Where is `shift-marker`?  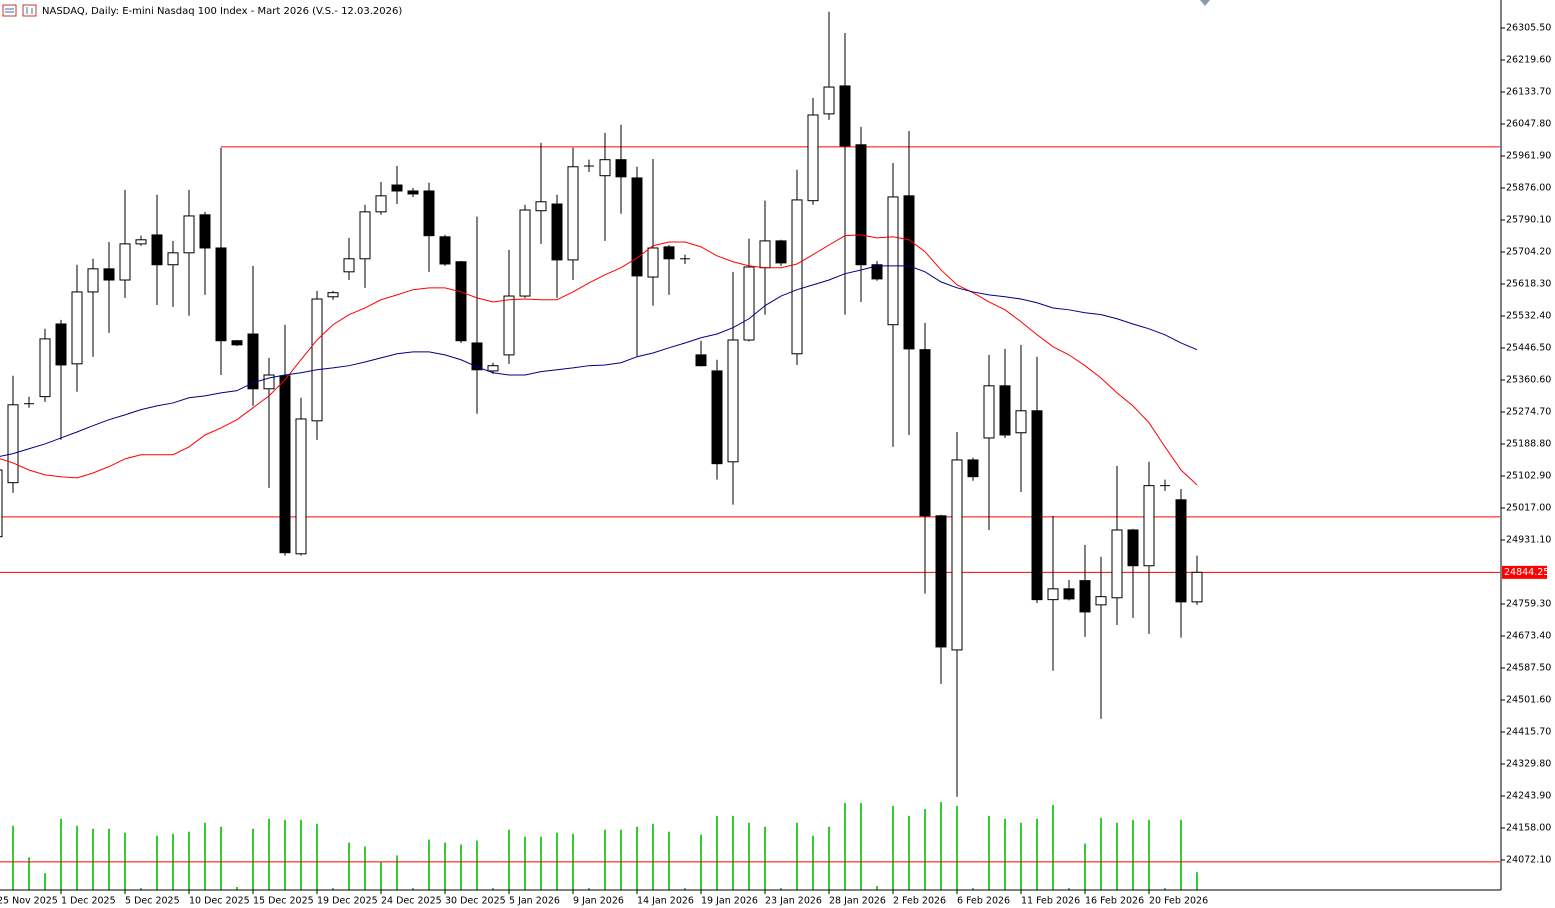 shift-marker is located at coordinates (1205, 3).